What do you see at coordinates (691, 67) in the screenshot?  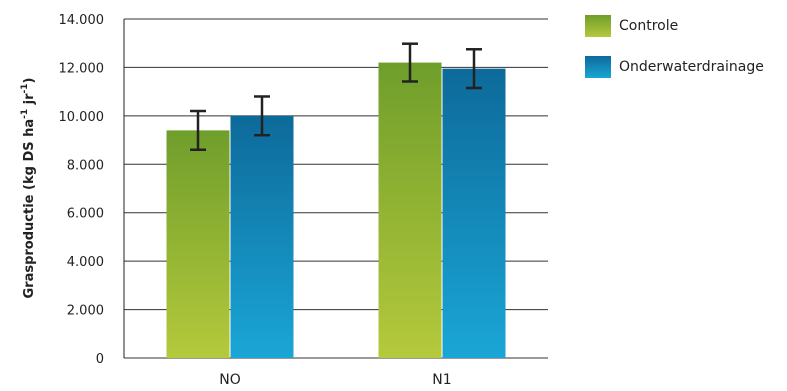 I see `legend-label-onderwaterdrainage: Onderwaterdrainage` at bounding box center [691, 67].